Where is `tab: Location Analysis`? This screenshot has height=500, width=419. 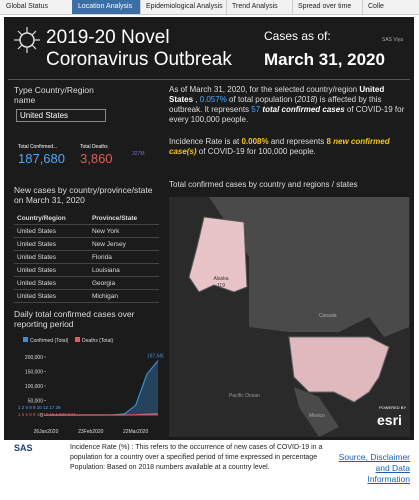 tab: Location Analysis is located at coordinates (106, 7).